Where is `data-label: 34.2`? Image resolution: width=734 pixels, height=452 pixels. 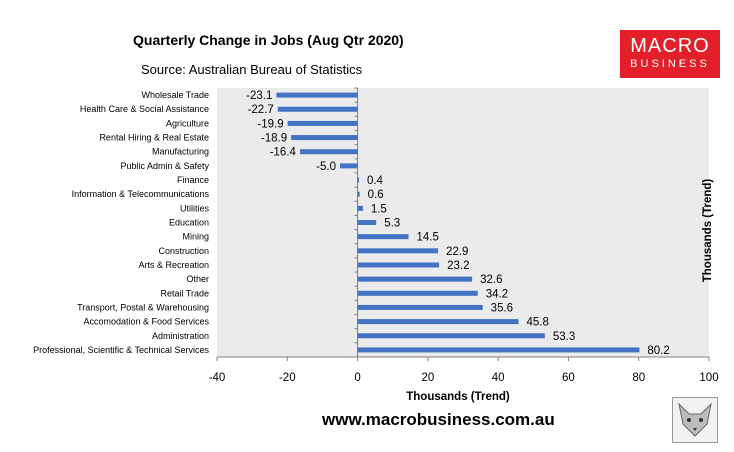 data-label: 34.2 is located at coordinates (497, 294).